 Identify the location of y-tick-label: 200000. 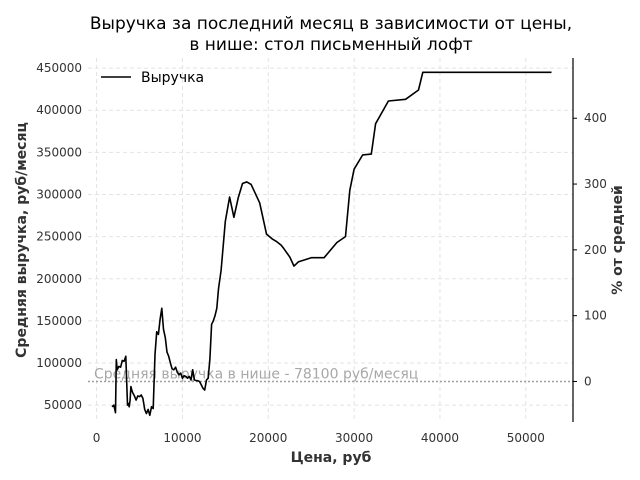
(59, 279).